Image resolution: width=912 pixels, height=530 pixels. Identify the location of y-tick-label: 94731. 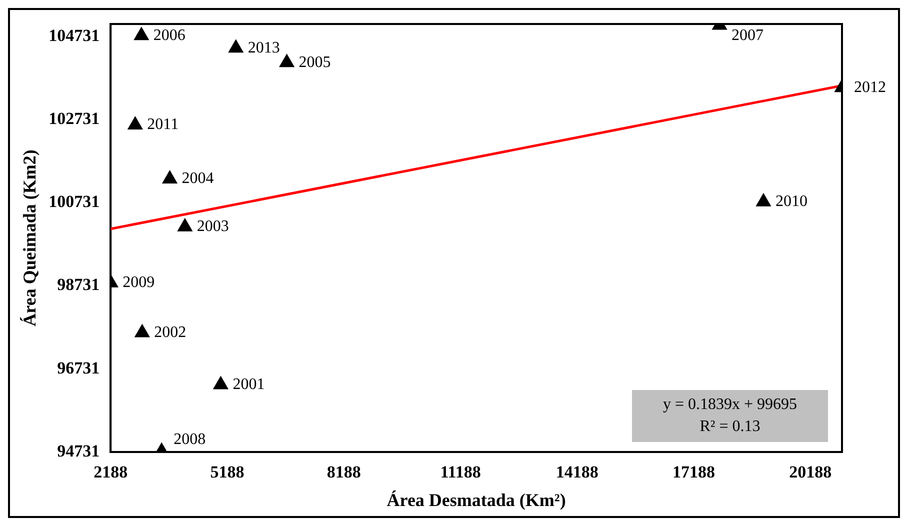
(78, 450).